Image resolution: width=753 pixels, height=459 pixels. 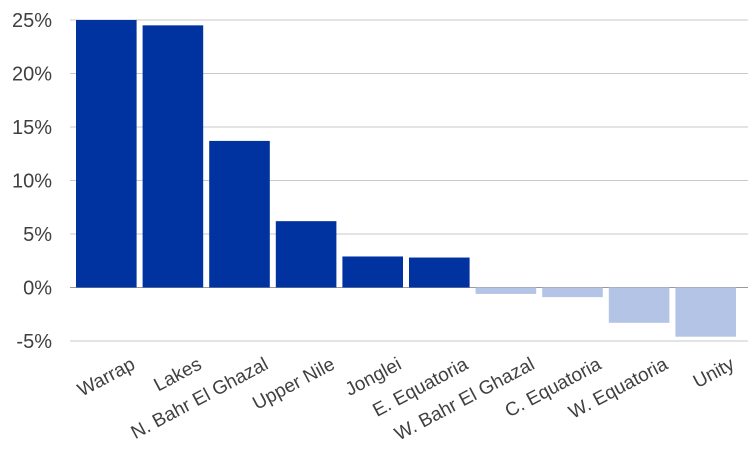 I want to click on x-tick-label: Warrap, so click(x=106, y=377).